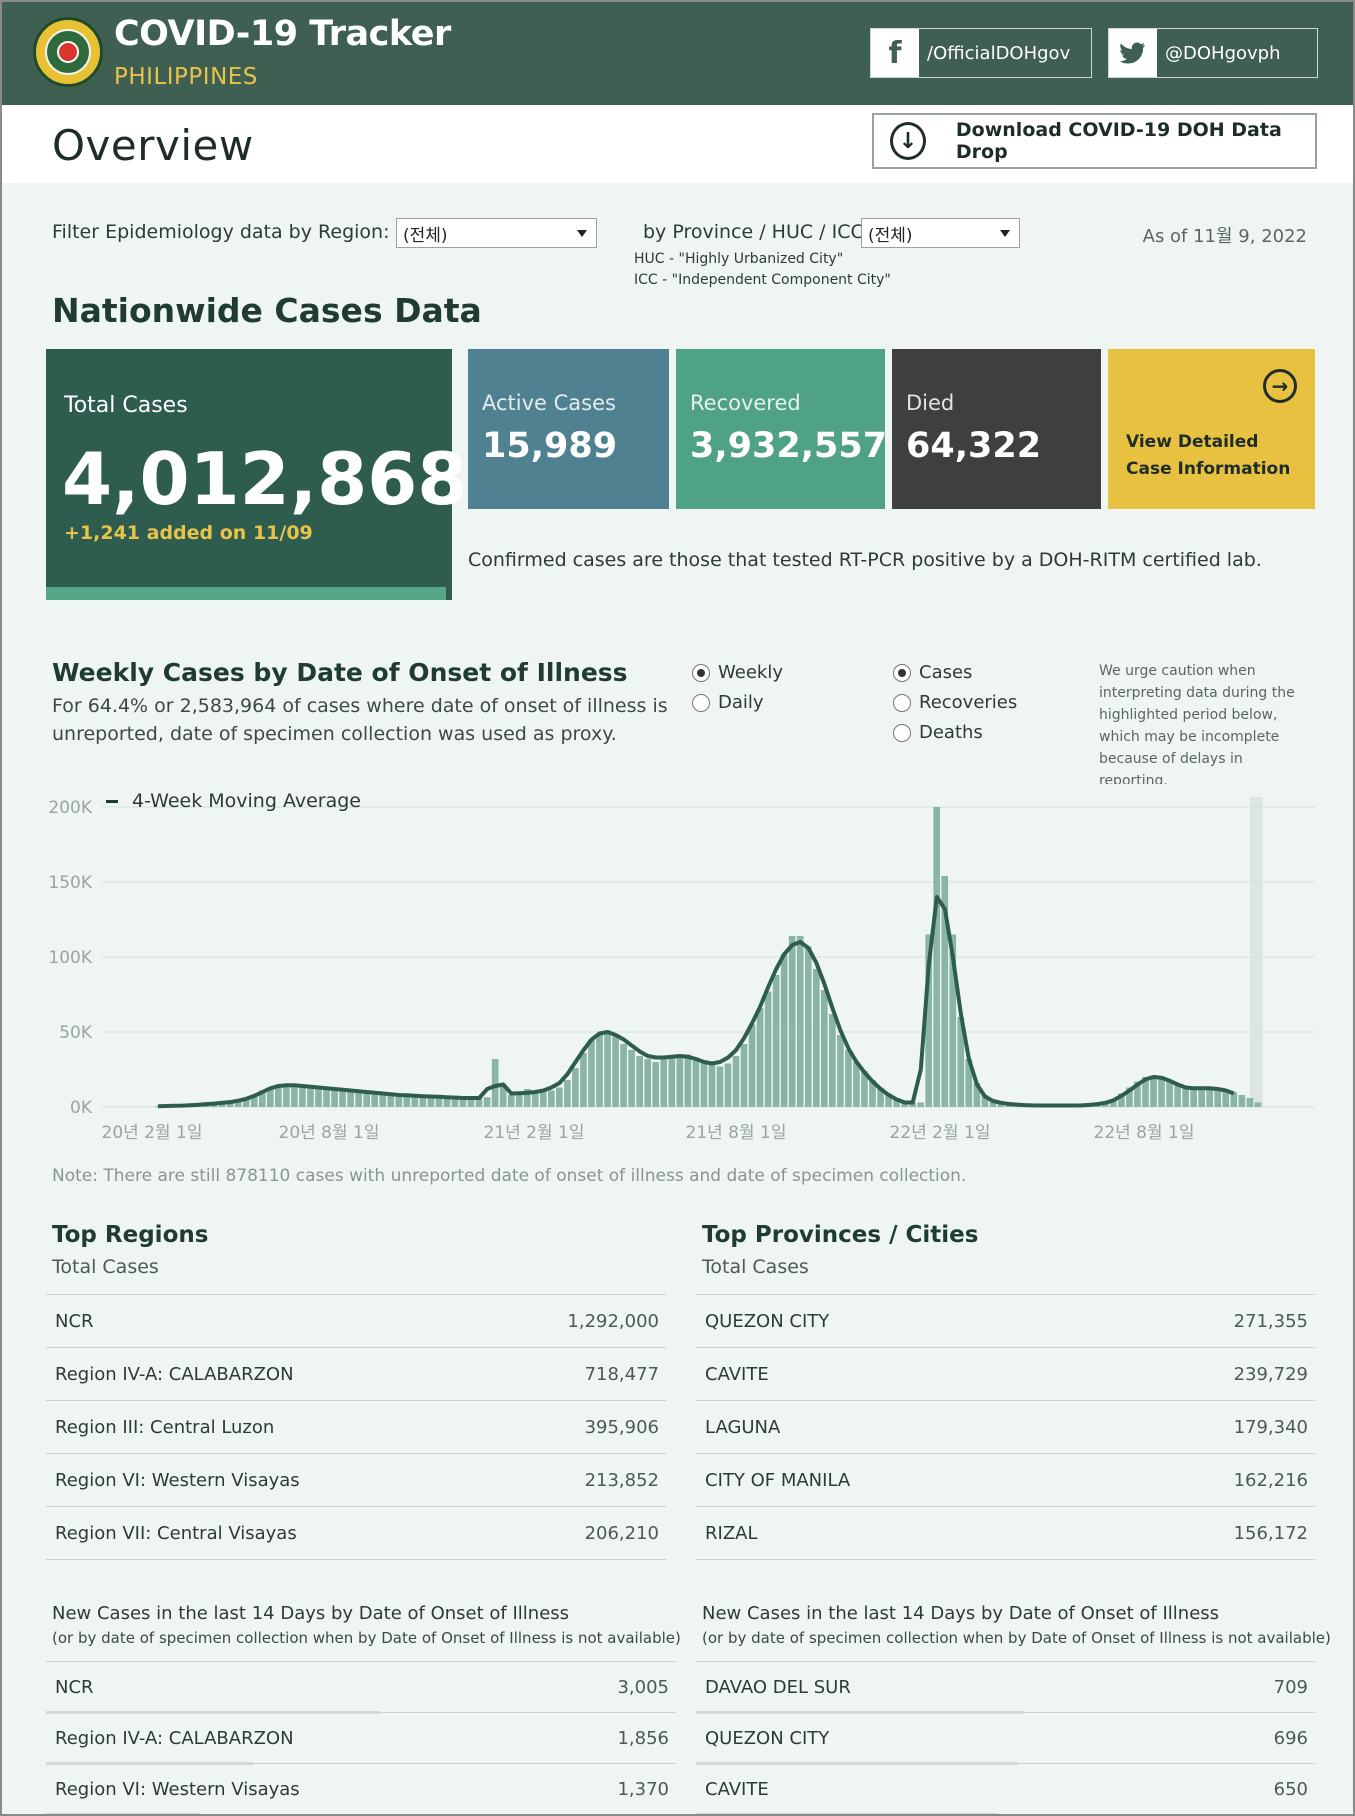 This screenshot has height=1816, width=1355. Describe the element at coordinates (1005, 1688) in the screenshot. I see `table-row: DAVAO DEL SUR 709` at that location.